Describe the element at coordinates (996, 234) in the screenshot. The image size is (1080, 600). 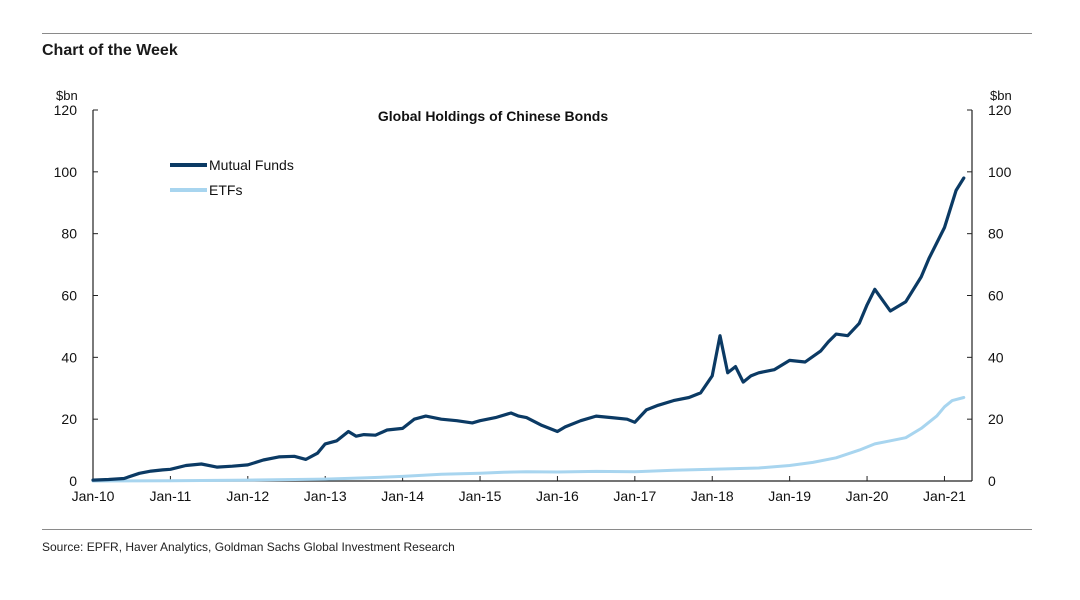
I see `y-tick-label-right: 80` at that location.